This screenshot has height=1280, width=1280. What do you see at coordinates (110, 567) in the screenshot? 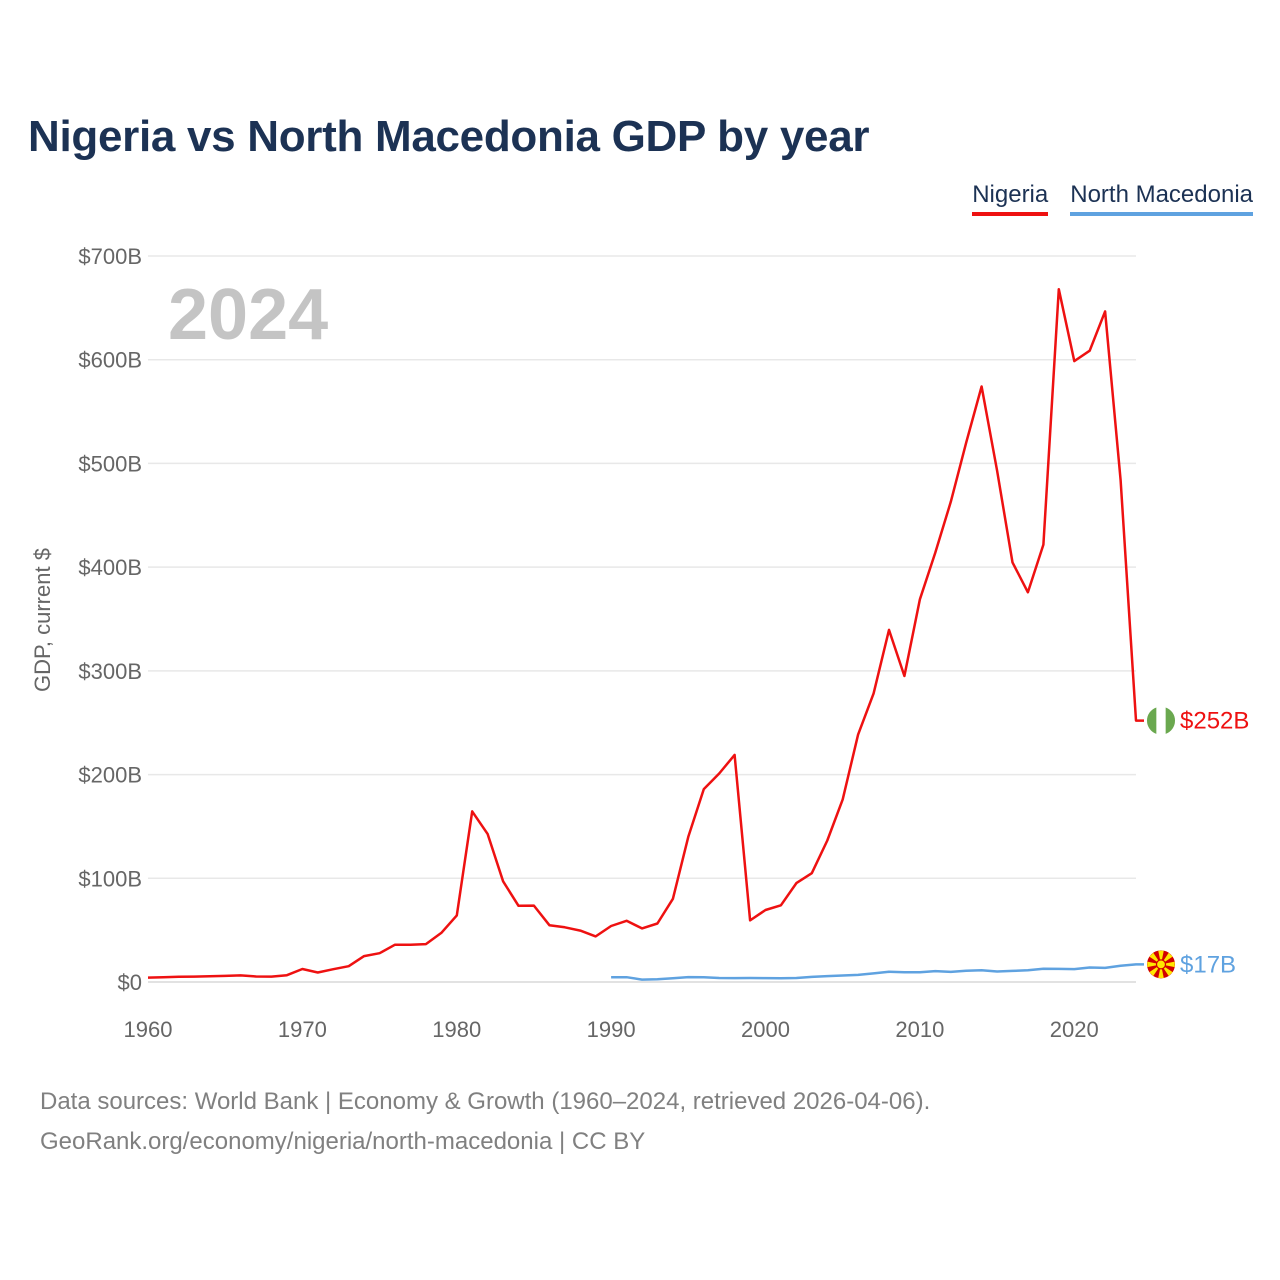
I see `y-tick-label: $400B` at bounding box center [110, 567].